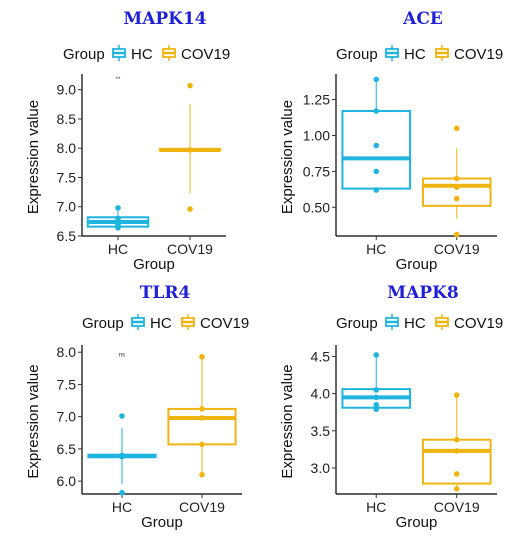 Image resolution: width=531 pixels, height=550 pixels. Describe the element at coordinates (316, 100) in the screenshot. I see `y-tick-label: 1.25` at that location.